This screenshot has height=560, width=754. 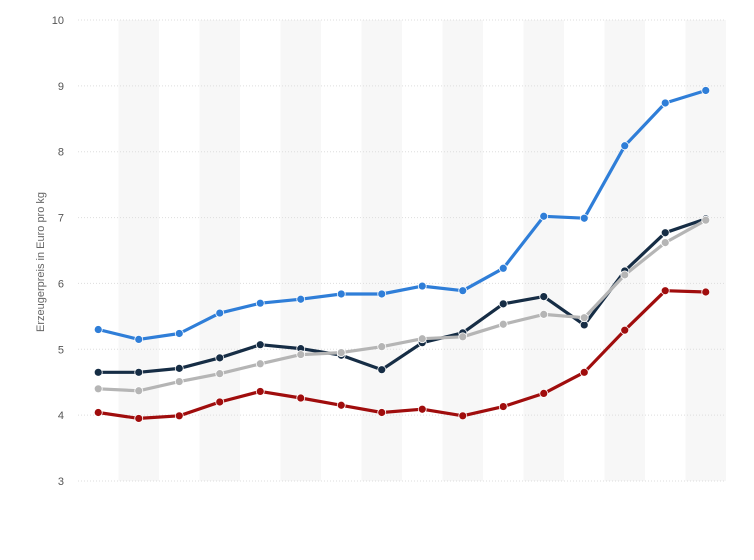 What do you see at coordinates (61, 219) in the screenshot?
I see `y-tick-label: 7` at bounding box center [61, 219].